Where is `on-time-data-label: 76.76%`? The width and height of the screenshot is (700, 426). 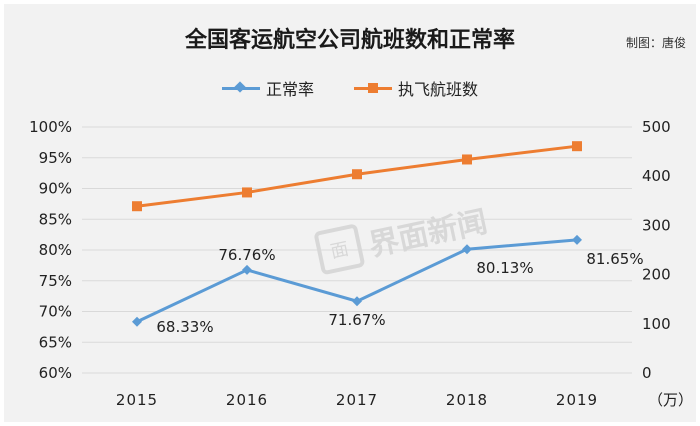 on-time-data-label: 76.76% is located at coordinates (246, 255).